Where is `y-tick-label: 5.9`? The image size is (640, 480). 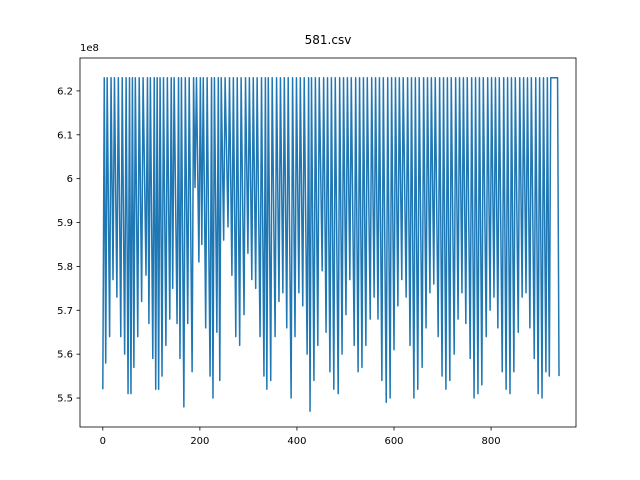 y-tick-label: 5.9 is located at coordinates (65, 223).